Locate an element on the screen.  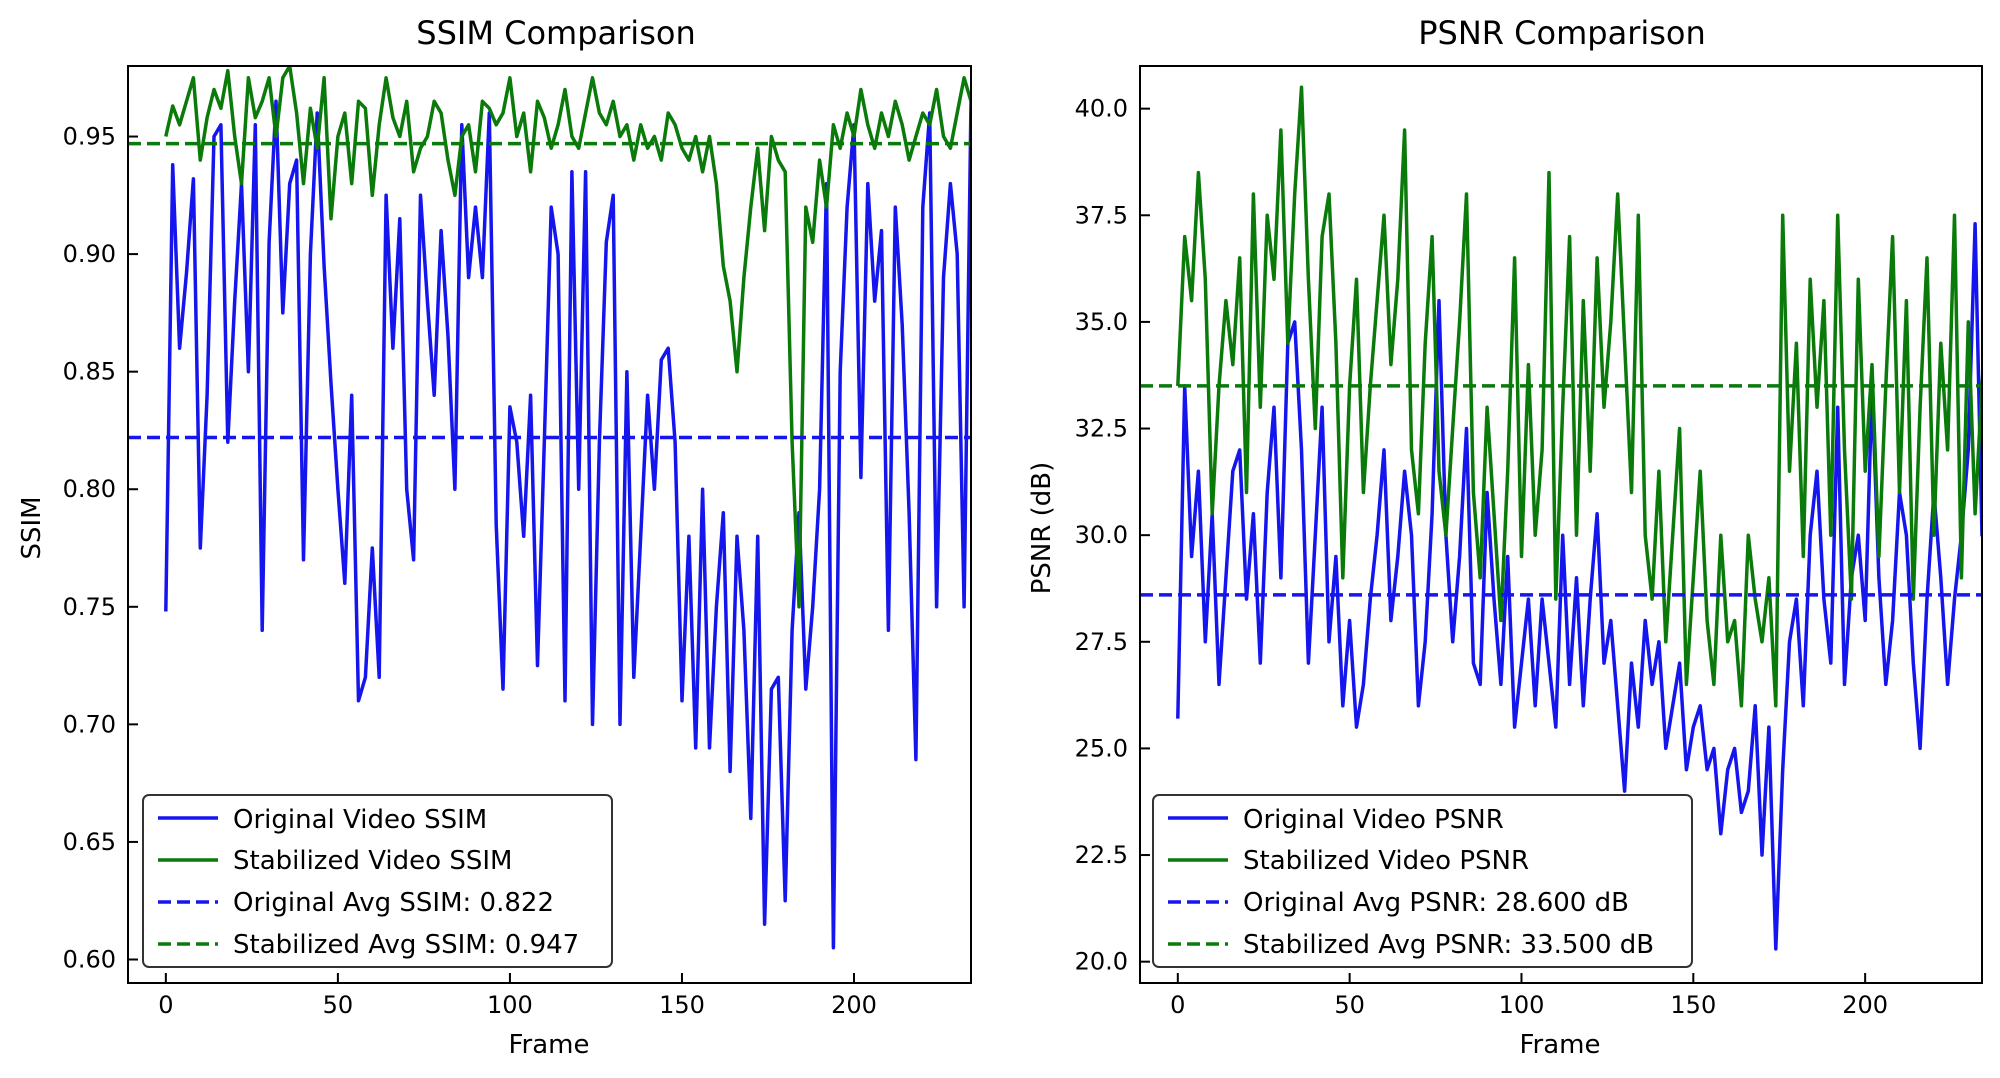
y-tick-label: 37.5 is located at coordinates (1101, 215).